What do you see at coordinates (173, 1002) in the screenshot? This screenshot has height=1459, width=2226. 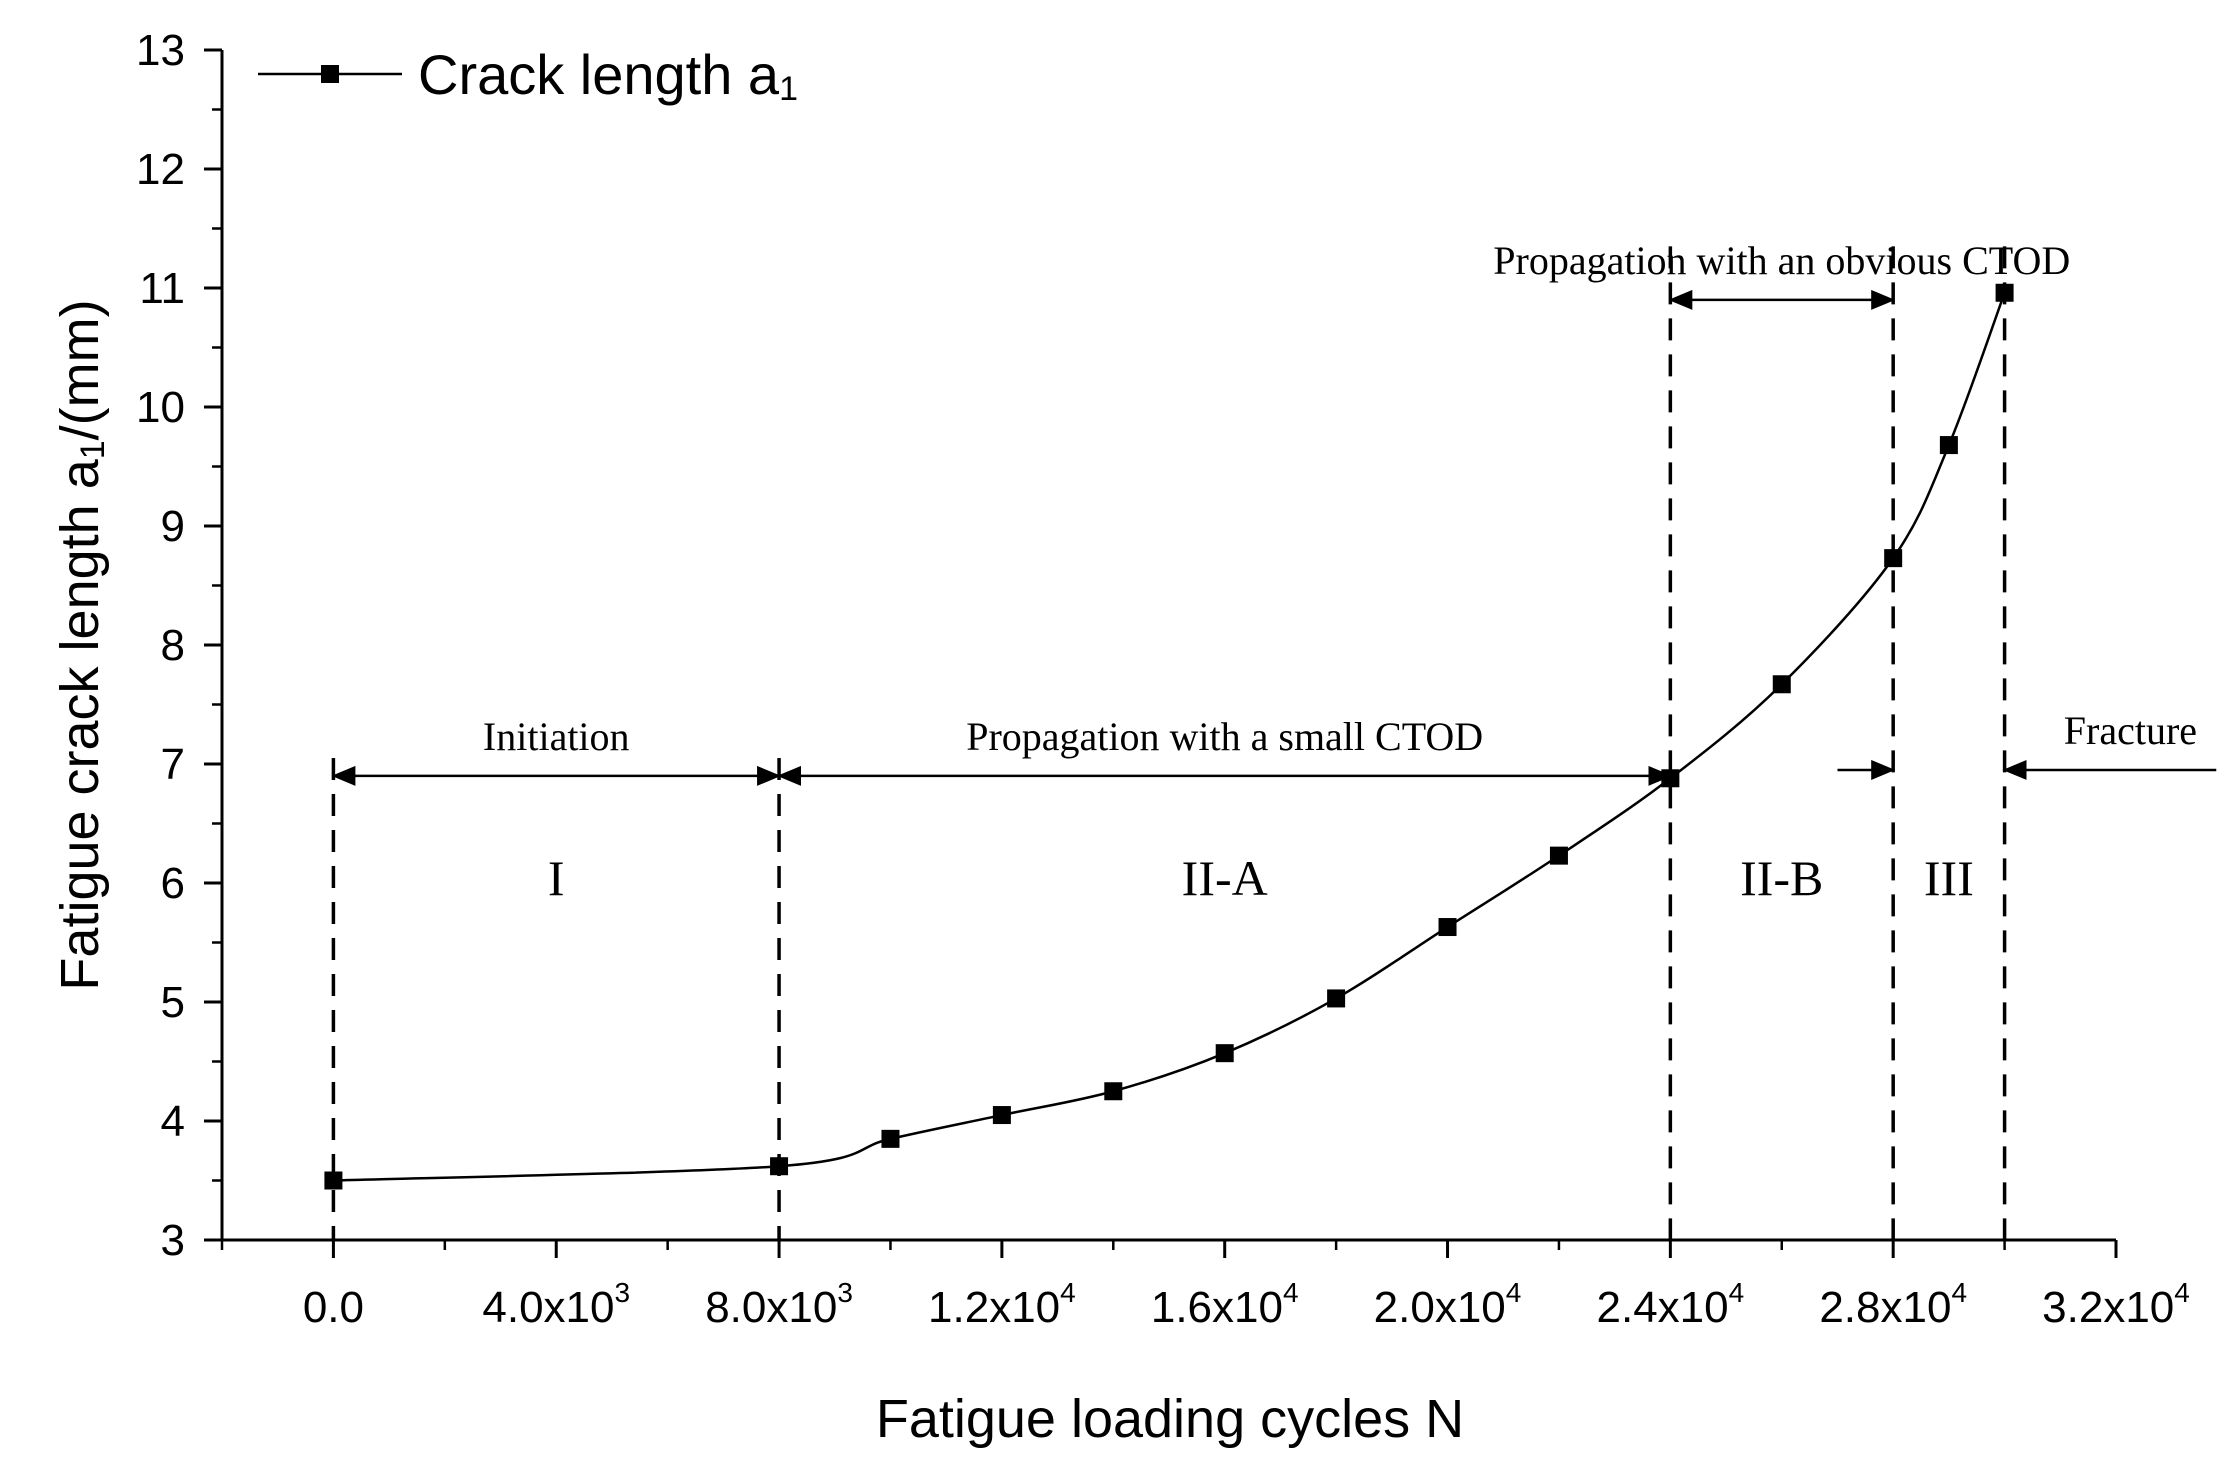 I see `y-tick-label-2: 5` at bounding box center [173, 1002].